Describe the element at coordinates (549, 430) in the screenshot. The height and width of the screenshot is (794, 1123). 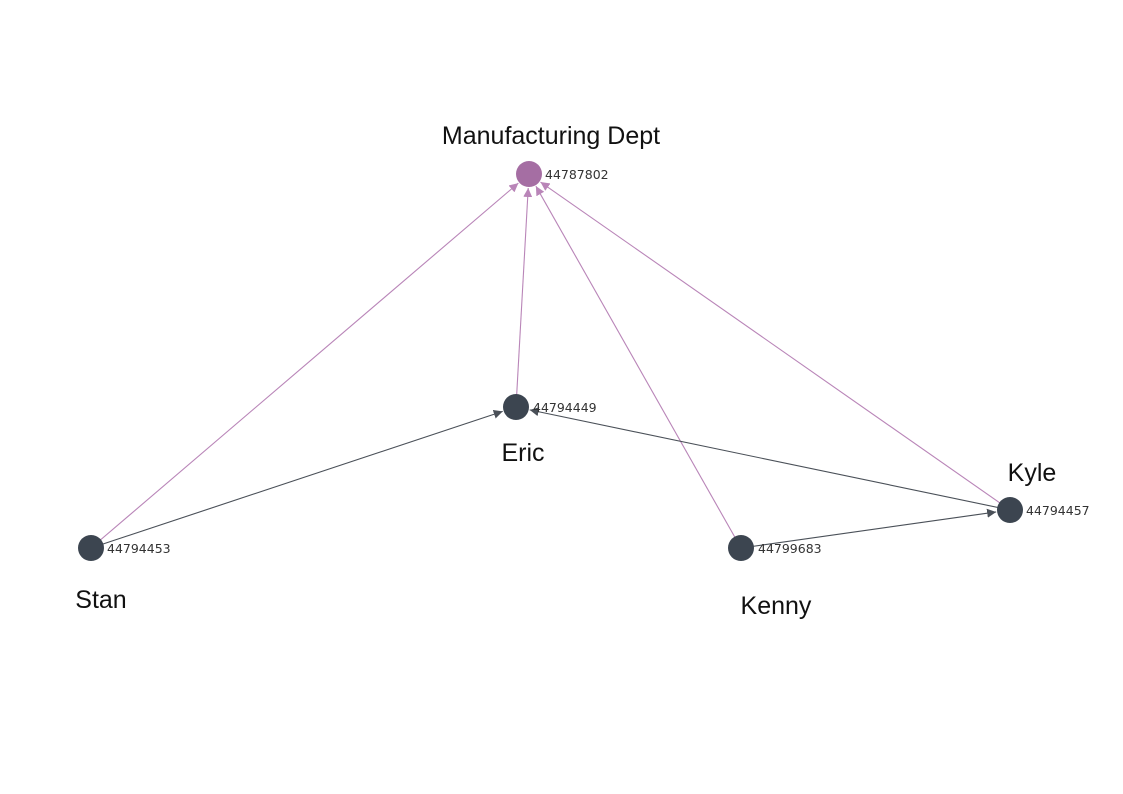
I see `node-eric: 44794449 Eric` at that location.